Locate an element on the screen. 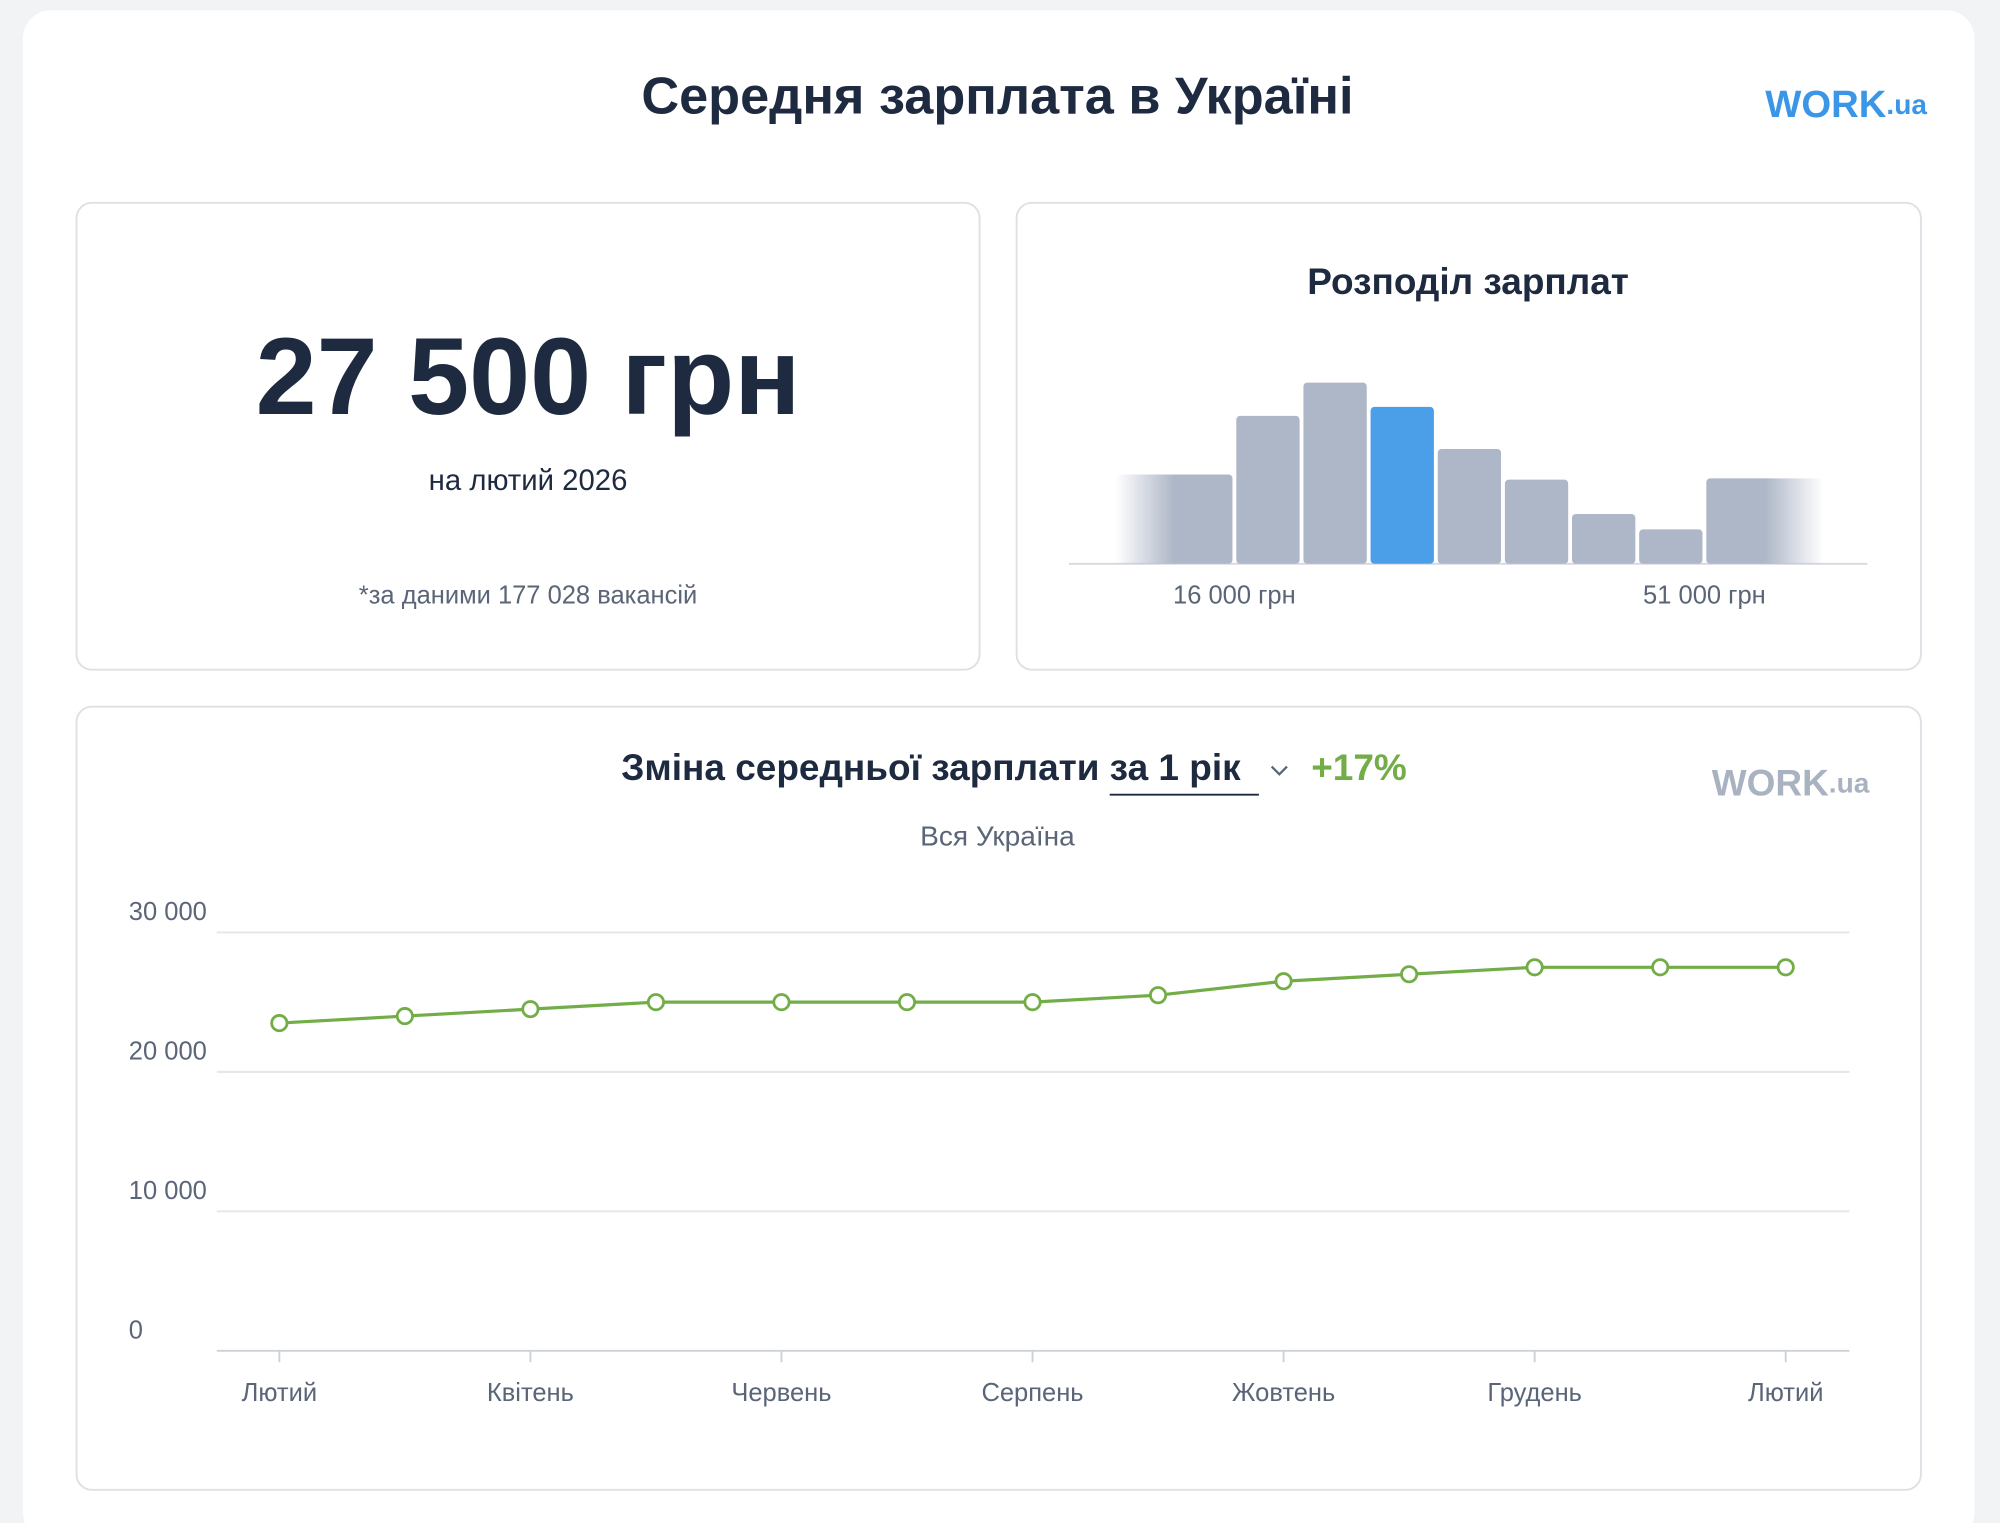  note: *за даними 177 028 вакансій is located at coordinates (528, 596).